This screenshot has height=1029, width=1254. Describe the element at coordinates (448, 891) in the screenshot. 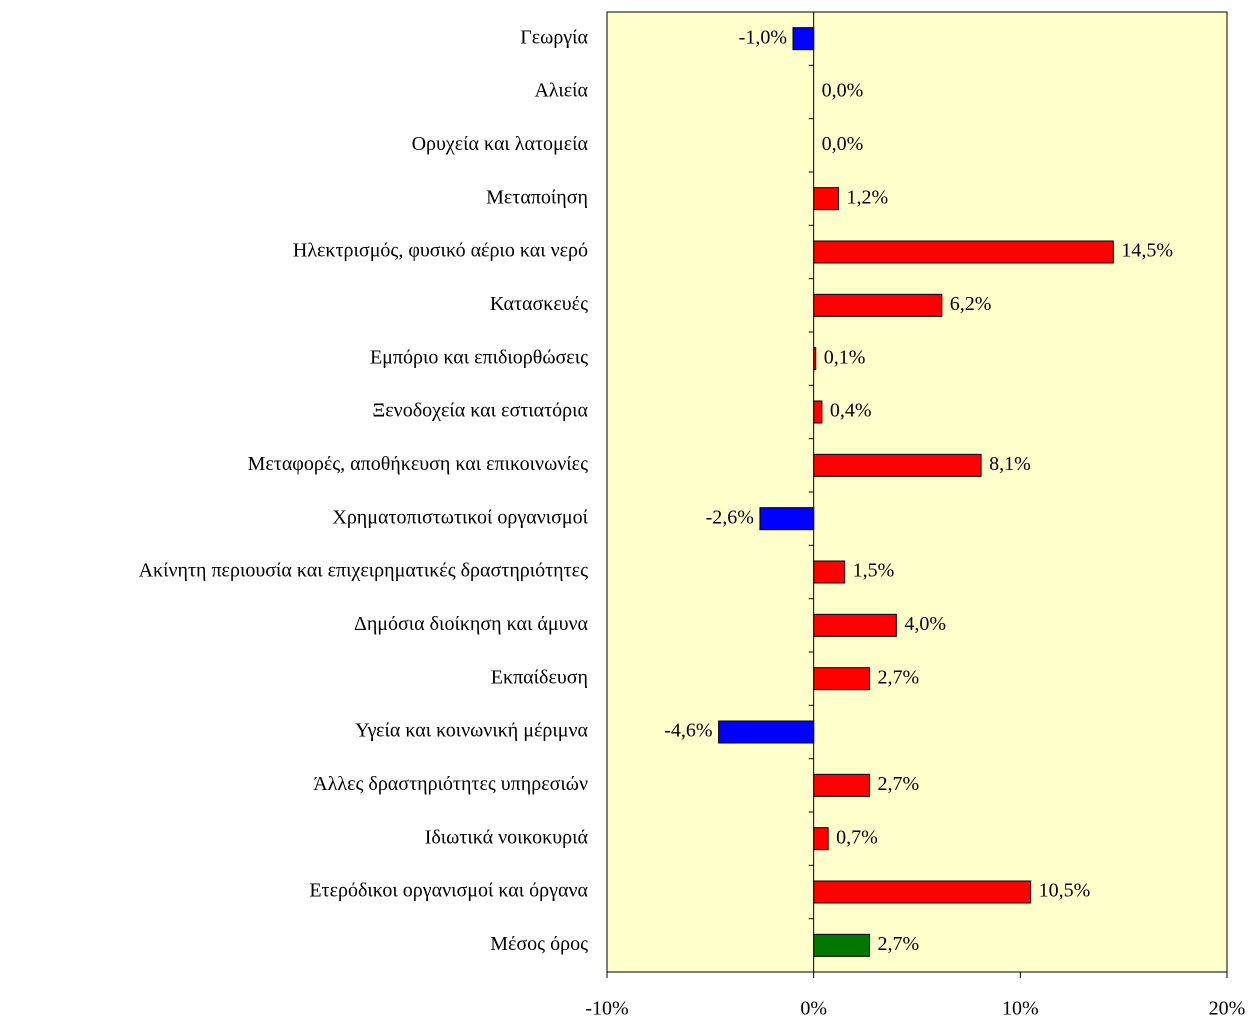

I see `y-tick-label: Ετερόδικοι οργανισμοί και όργανα` at that location.